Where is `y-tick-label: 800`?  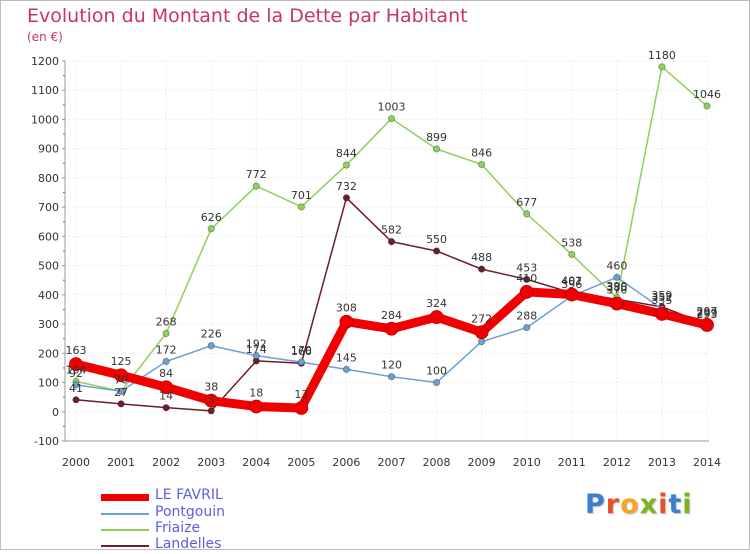 y-tick-label: 800 is located at coordinates (48, 178).